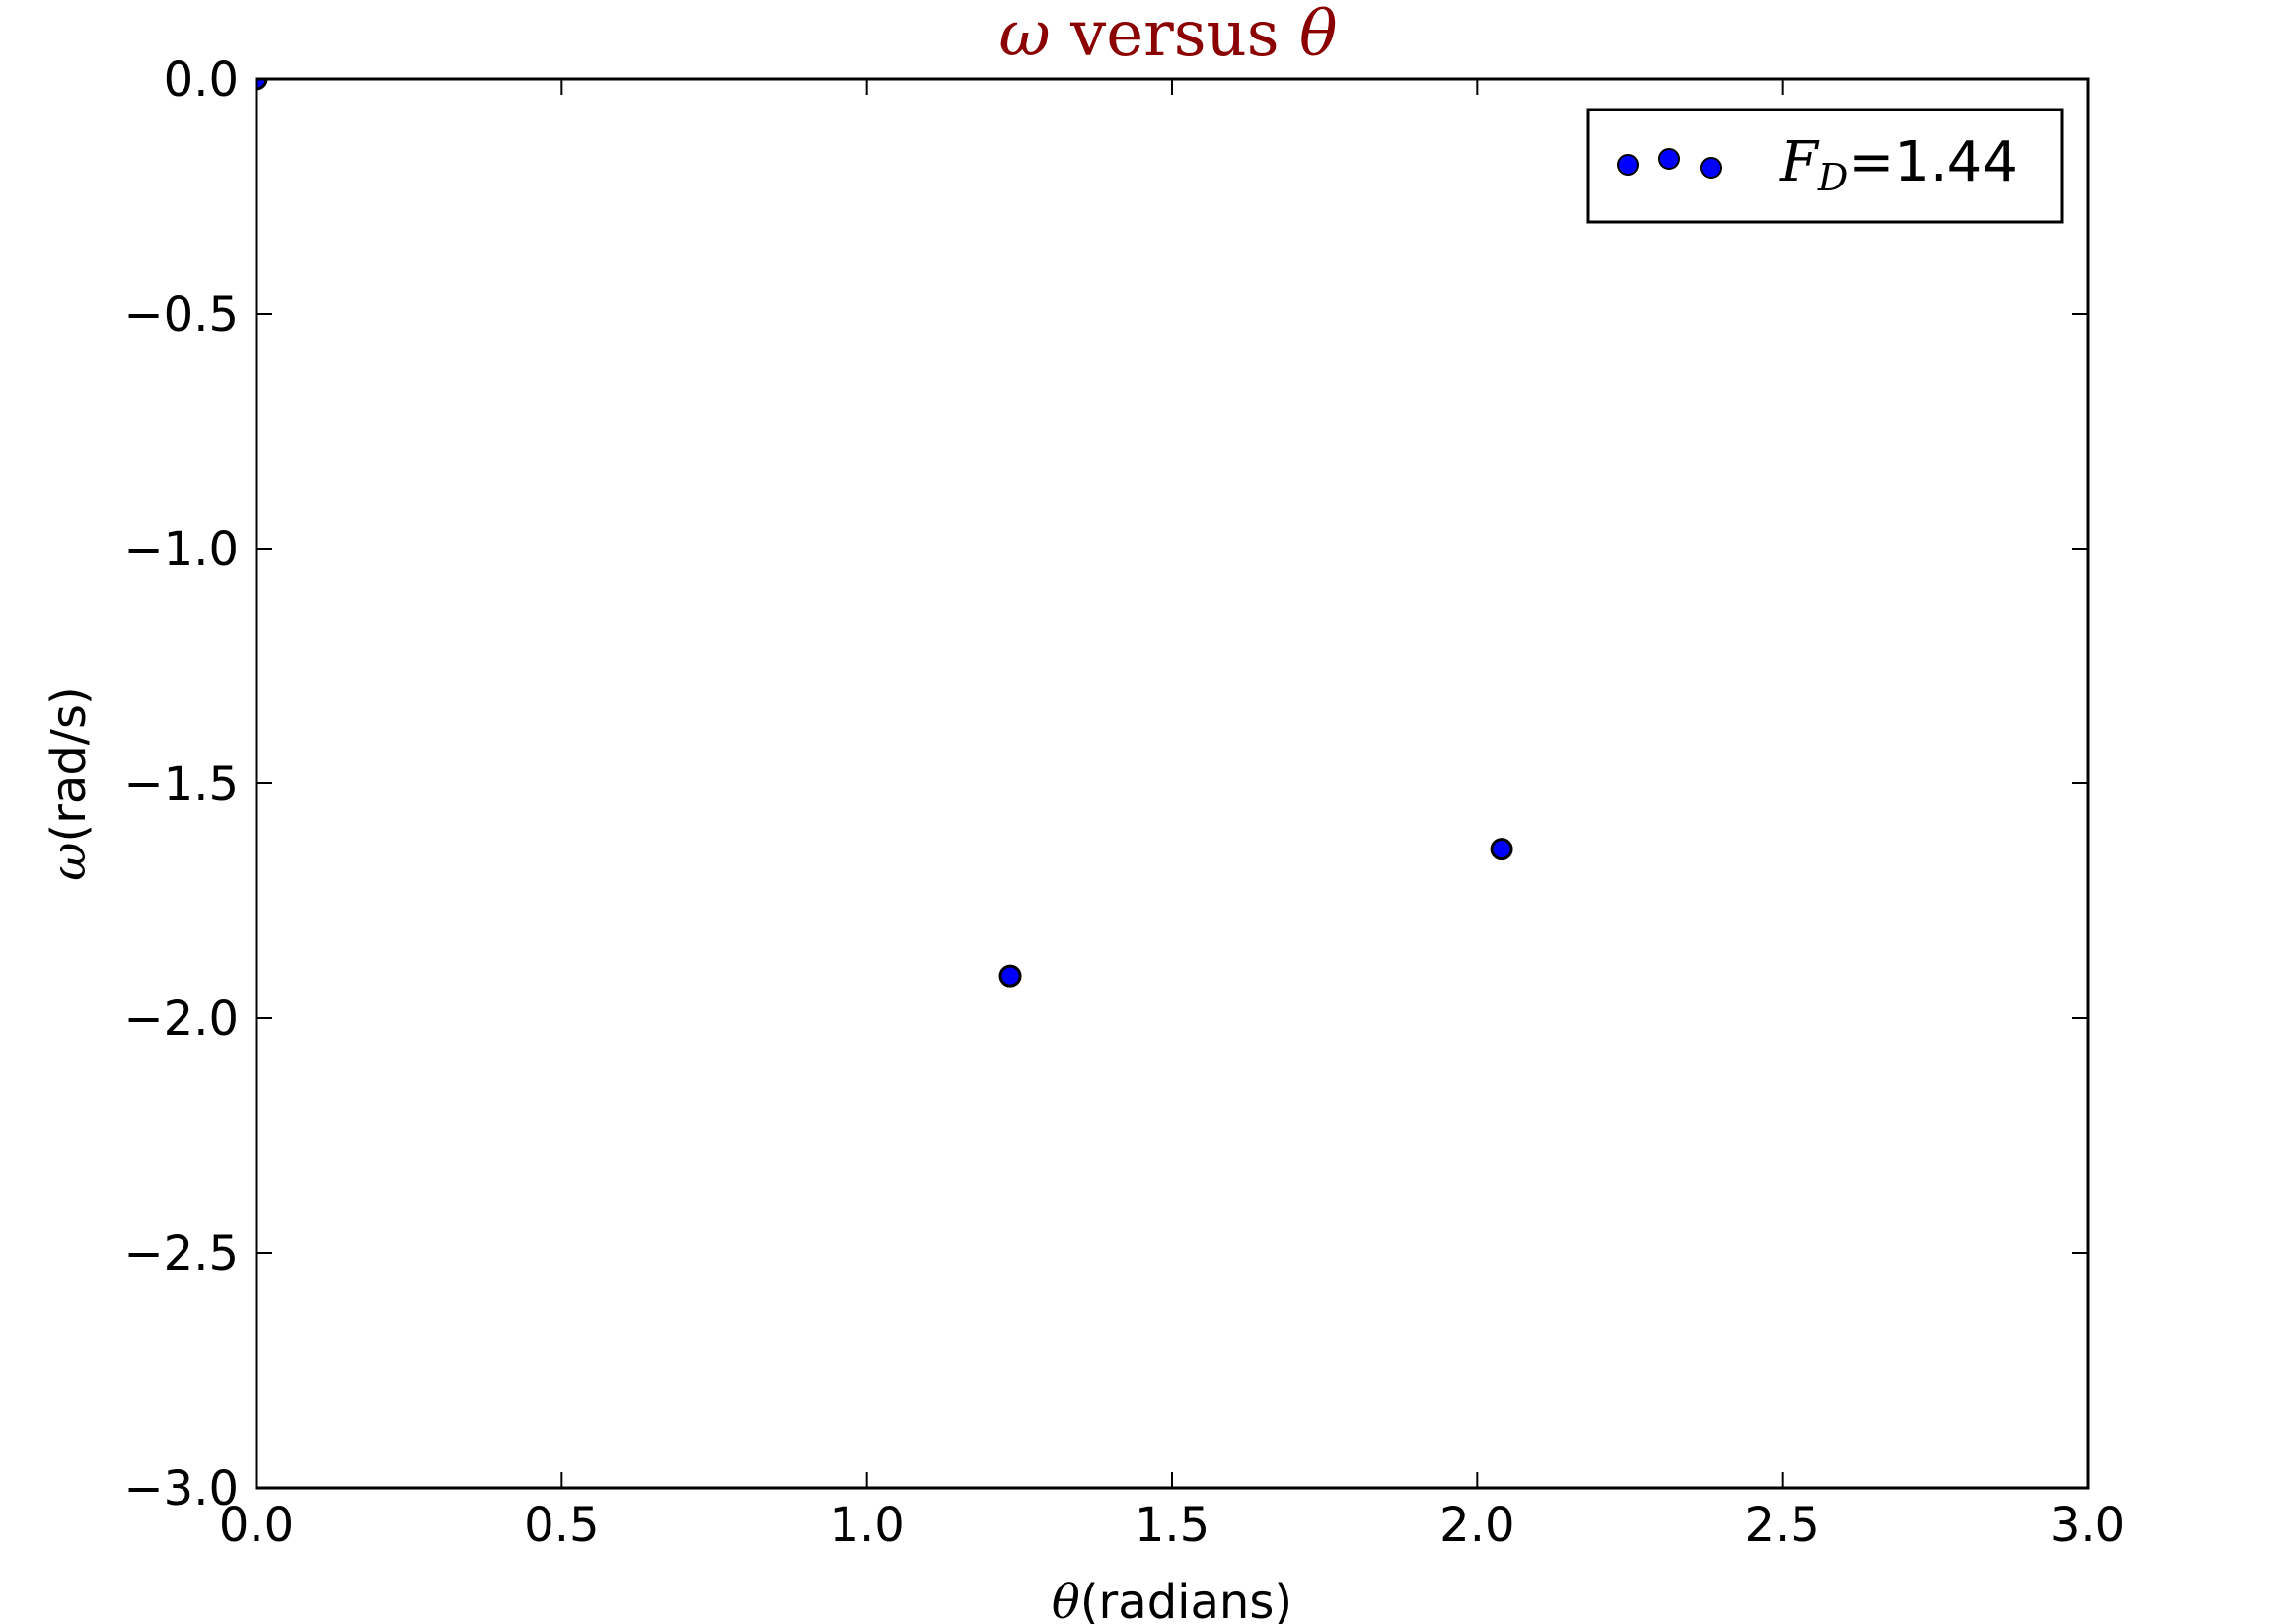 The image size is (2275, 1624). I want to click on x-tick-label: 0.5, so click(561, 1525).